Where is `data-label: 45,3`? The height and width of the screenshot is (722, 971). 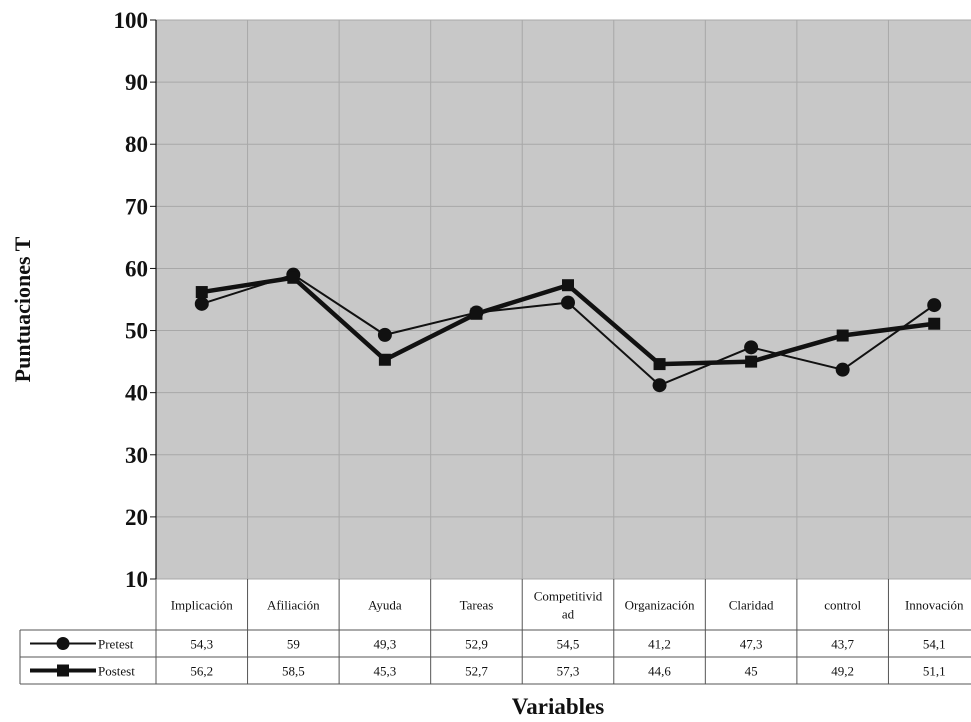
data-label: 45,3 is located at coordinates (385, 671).